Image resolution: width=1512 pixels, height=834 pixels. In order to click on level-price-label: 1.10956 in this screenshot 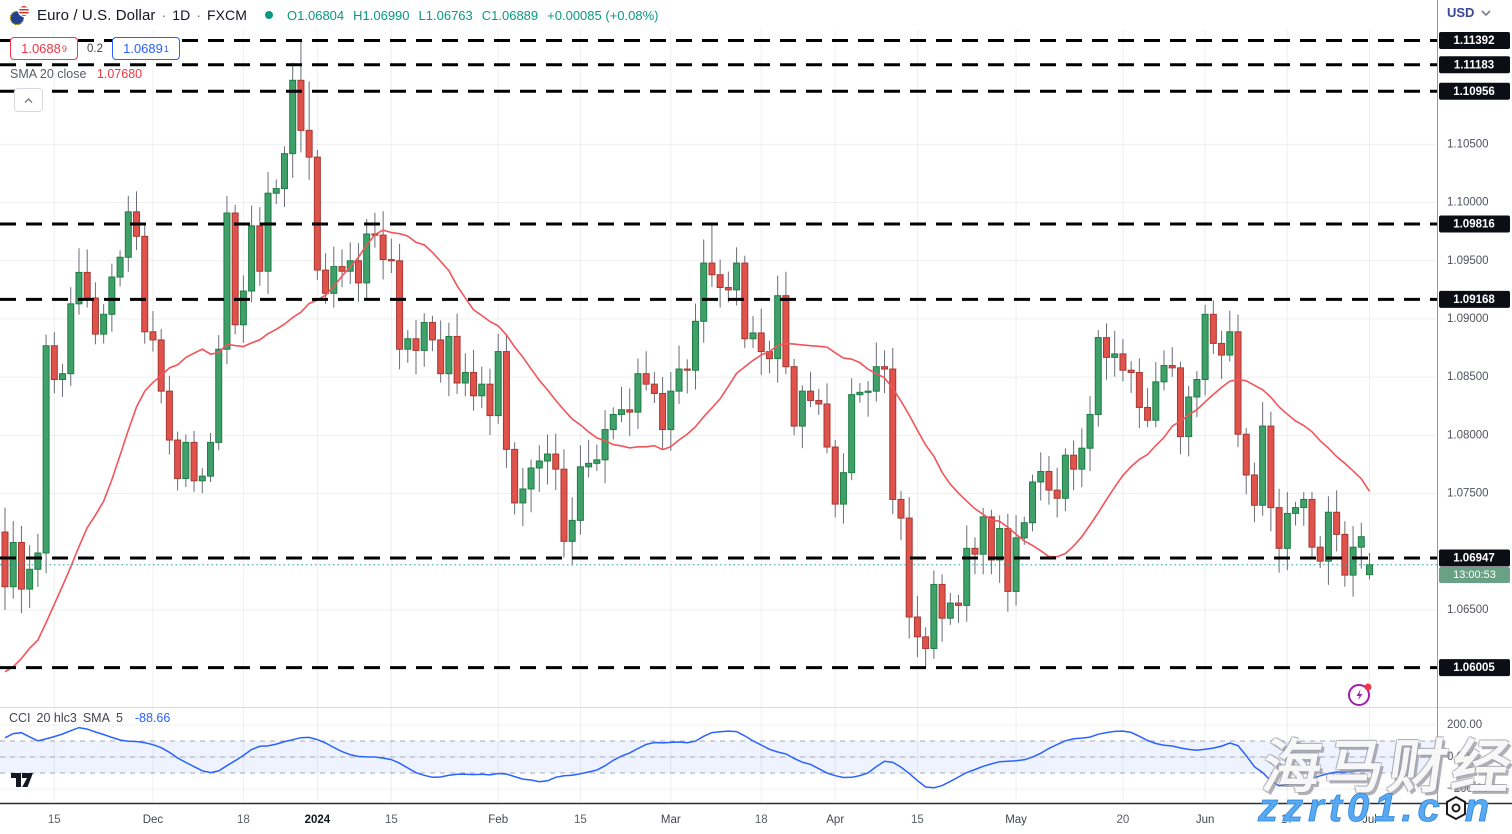, I will do `click(1474, 92)`.